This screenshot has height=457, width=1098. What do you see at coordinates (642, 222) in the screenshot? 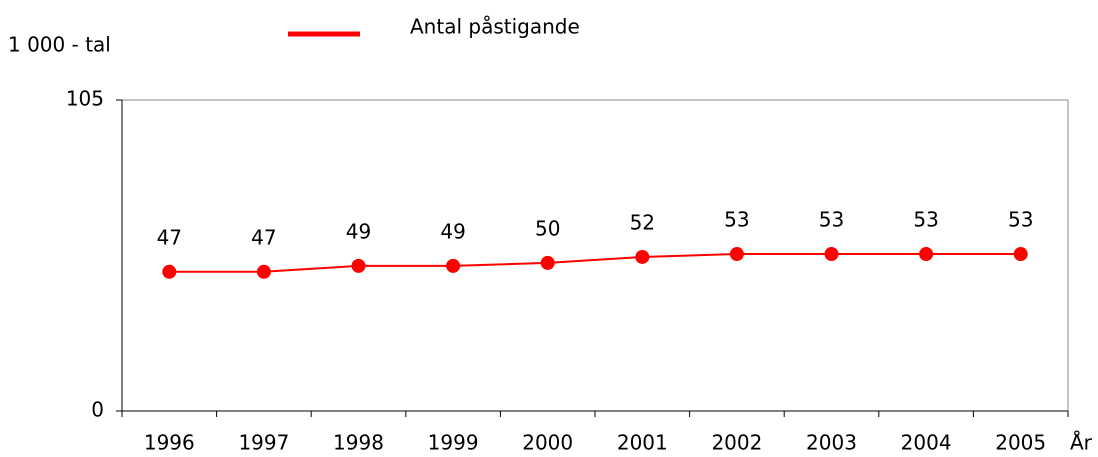
I see `data-label: 52` at bounding box center [642, 222].